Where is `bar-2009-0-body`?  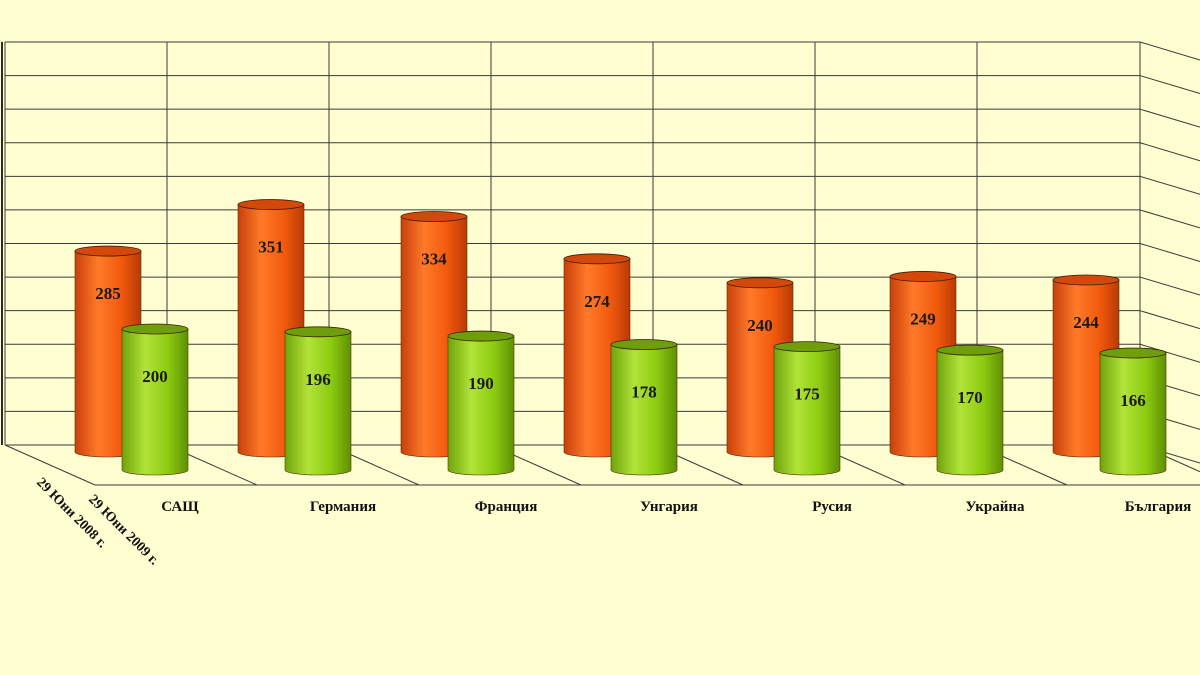 bar-2009-0-body is located at coordinates (155, 402).